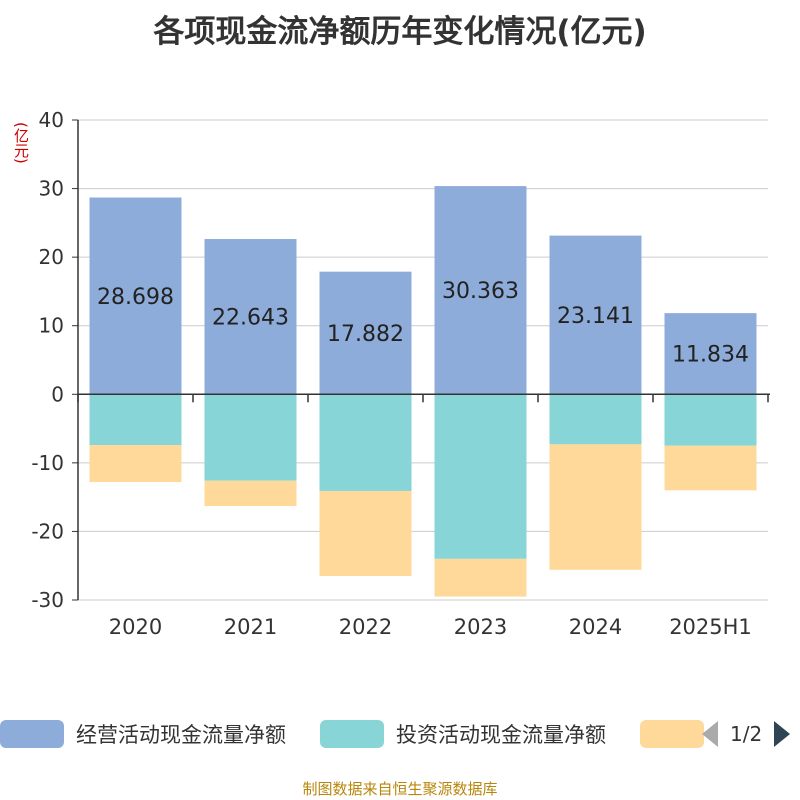  What do you see at coordinates (51, 326) in the screenshot?
I see `y-tick-label: 10` at bounding box center [51, 326].